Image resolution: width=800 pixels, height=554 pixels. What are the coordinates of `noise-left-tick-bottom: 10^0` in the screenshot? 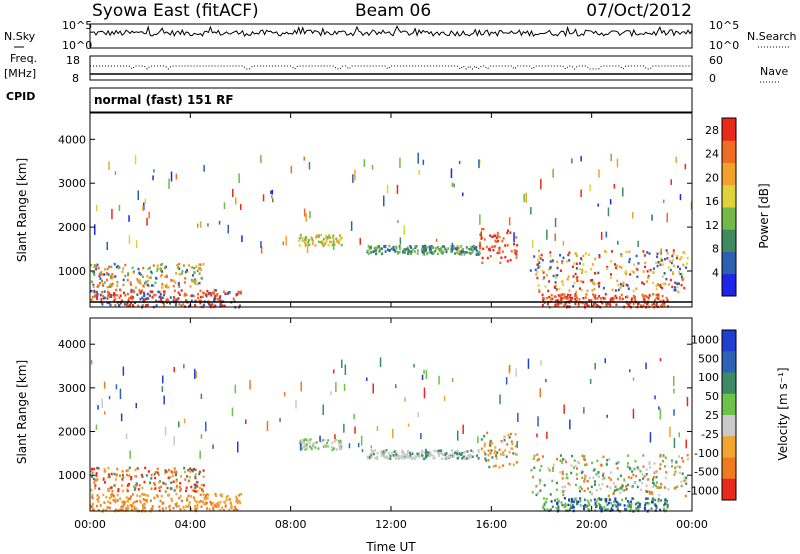 It's located at (77, 45).